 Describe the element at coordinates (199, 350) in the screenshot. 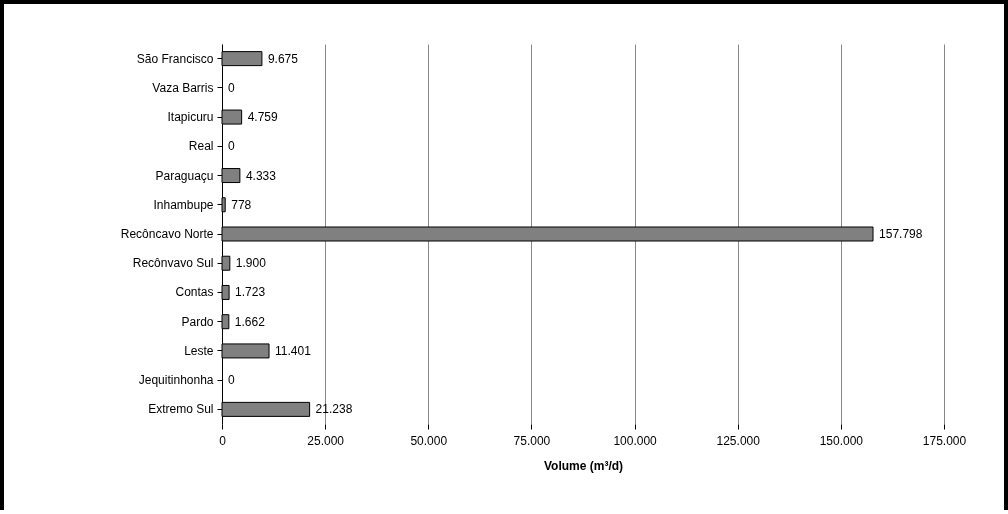

I see `y-tick-label: Leste` at that location.